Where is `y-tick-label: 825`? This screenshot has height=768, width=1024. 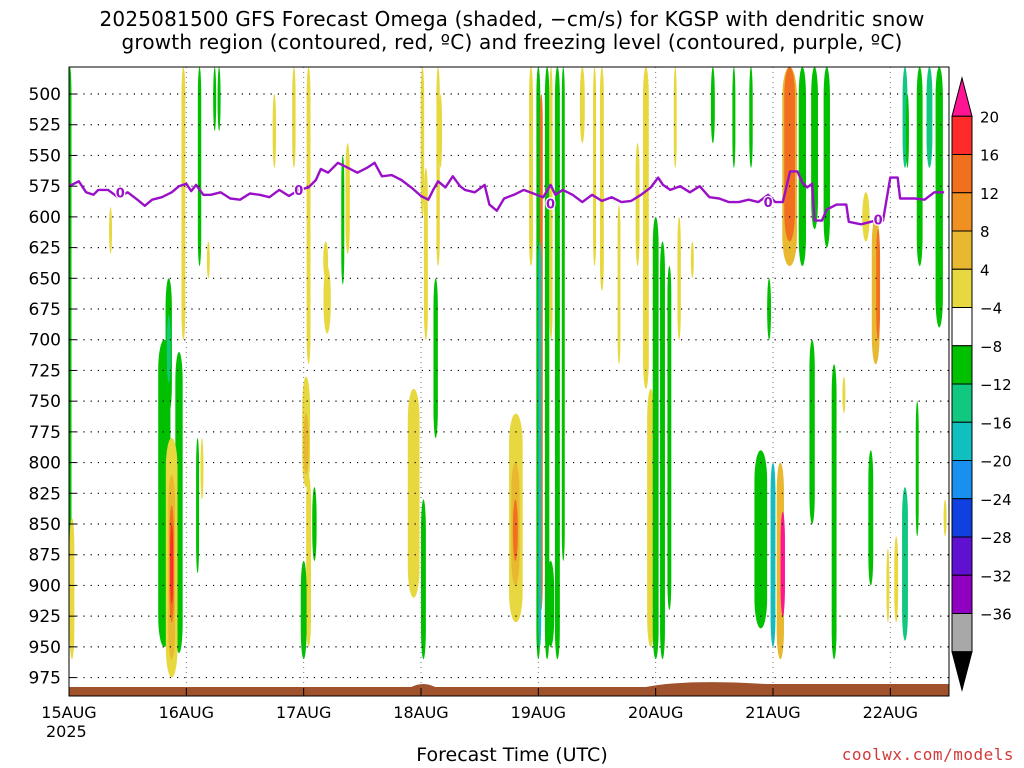 y-tick-label: 825 is located at coordinates (45, 494).